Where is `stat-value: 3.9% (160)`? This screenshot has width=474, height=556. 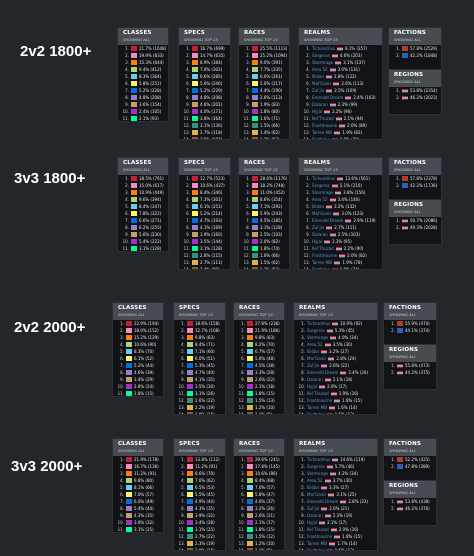
stat-value: 3.9% (160) is located at coordinates (211, 234).